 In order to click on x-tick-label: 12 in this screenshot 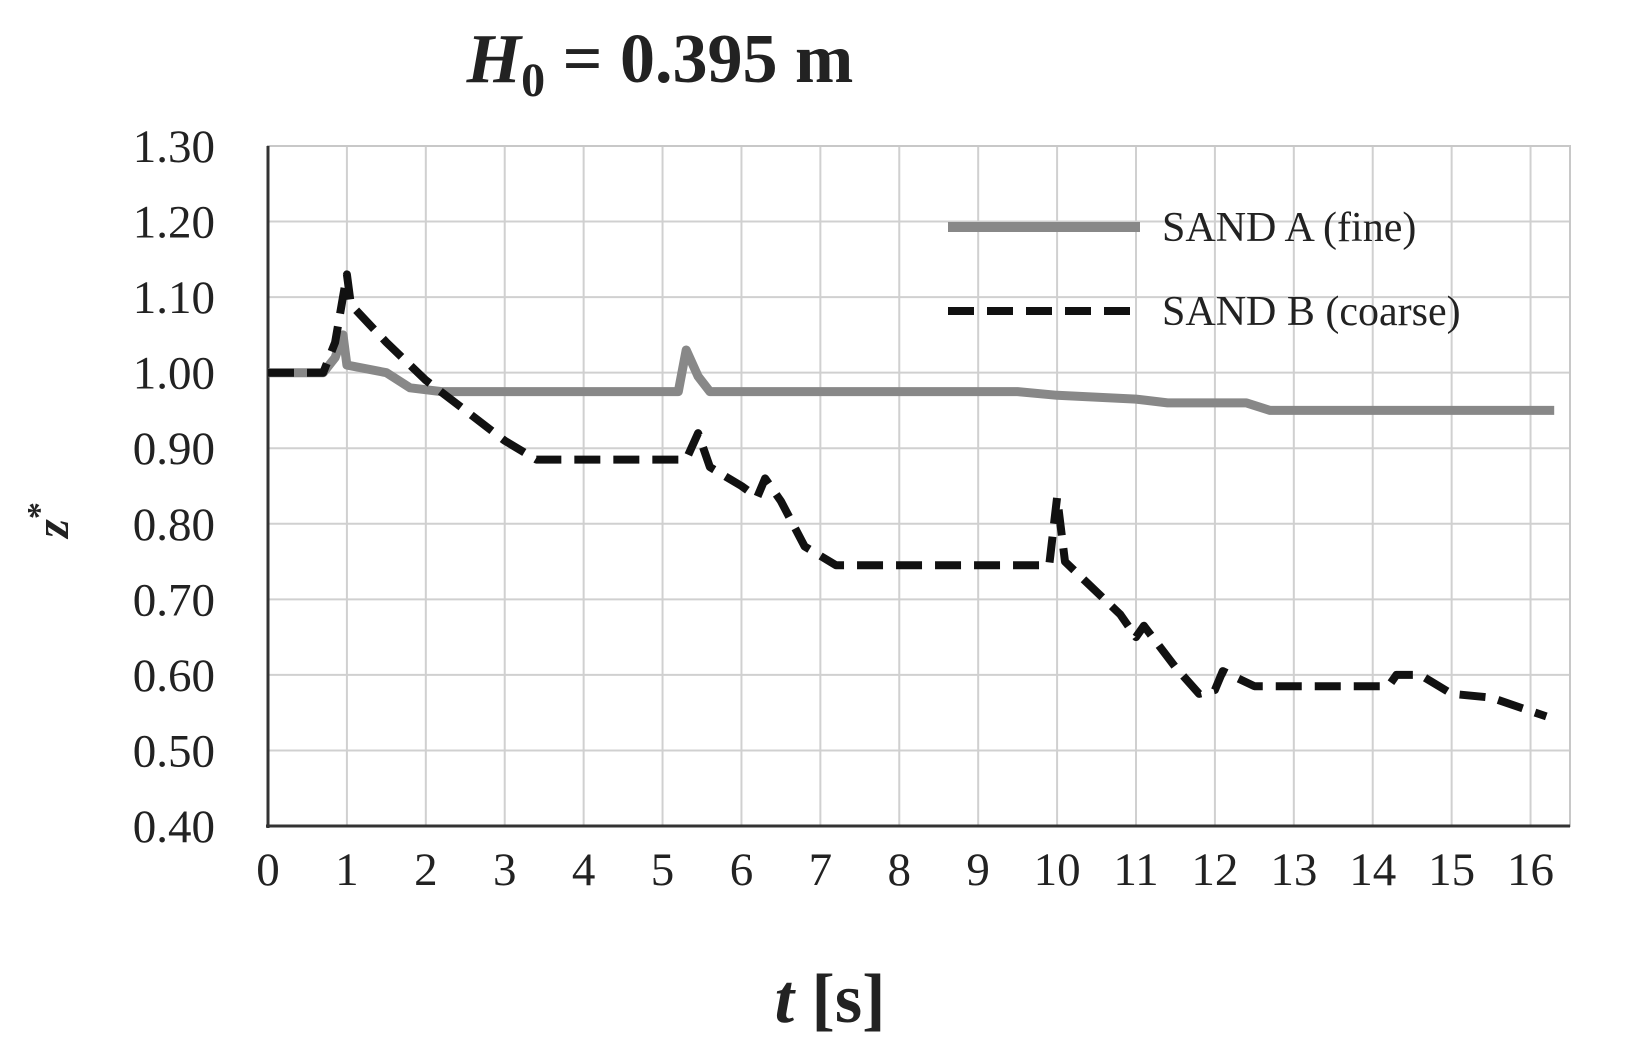, I will do `click(1214, 870)`.